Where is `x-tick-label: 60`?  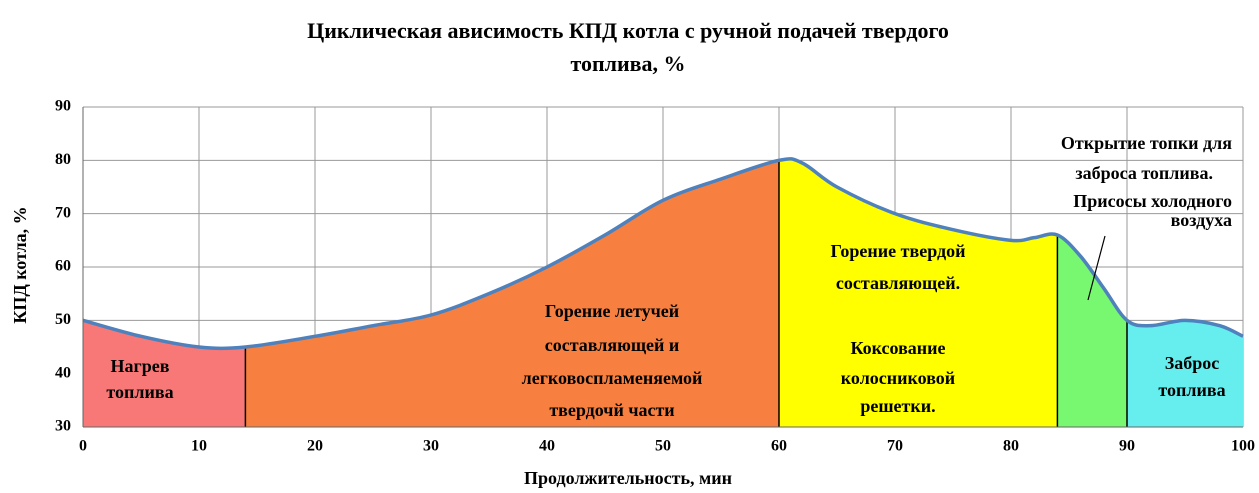
x-tick-label: 60 is located at coordinates (779, 446).